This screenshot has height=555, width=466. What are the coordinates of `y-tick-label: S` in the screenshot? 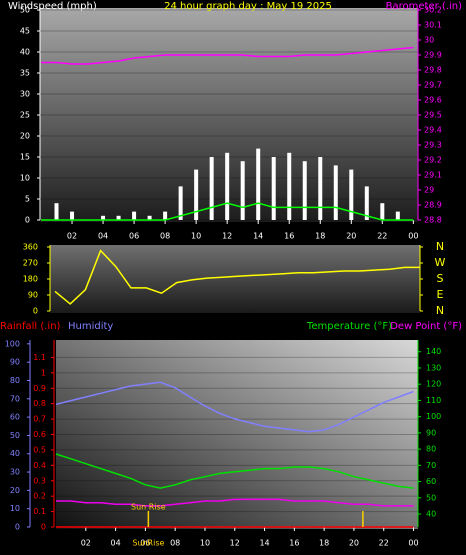 It's located at (440, 278).